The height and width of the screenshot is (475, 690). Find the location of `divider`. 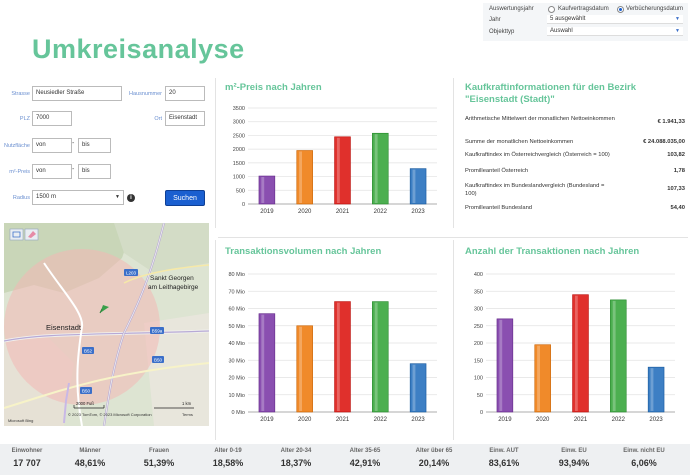

divider is located at coordinates (215, 340).